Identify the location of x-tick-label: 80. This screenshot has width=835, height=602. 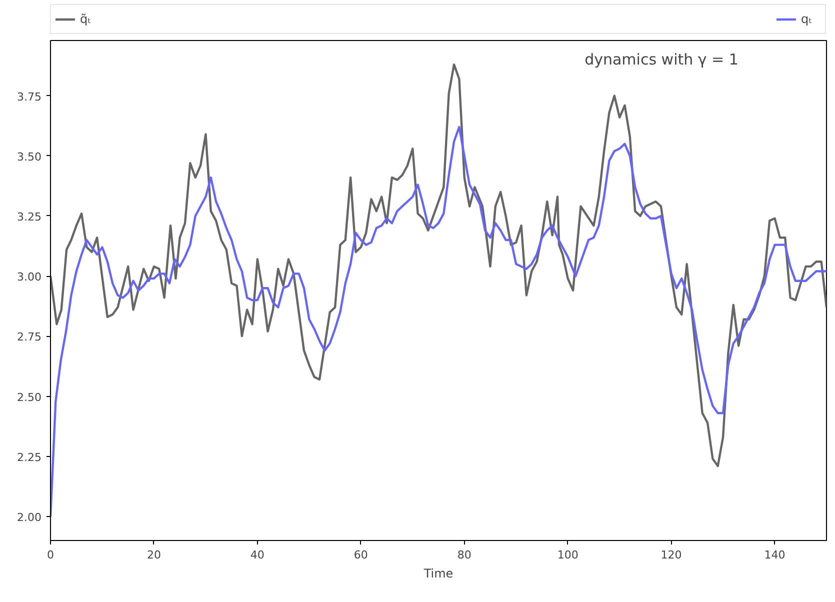
(464, 555).